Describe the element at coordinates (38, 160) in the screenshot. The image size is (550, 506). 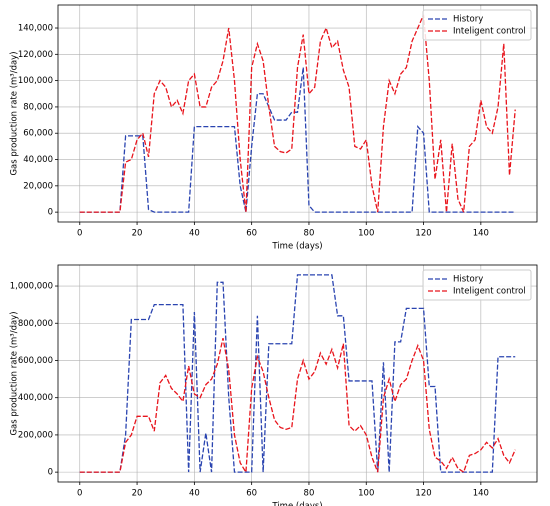
I see `y-tick-label: 40,000` at that location.